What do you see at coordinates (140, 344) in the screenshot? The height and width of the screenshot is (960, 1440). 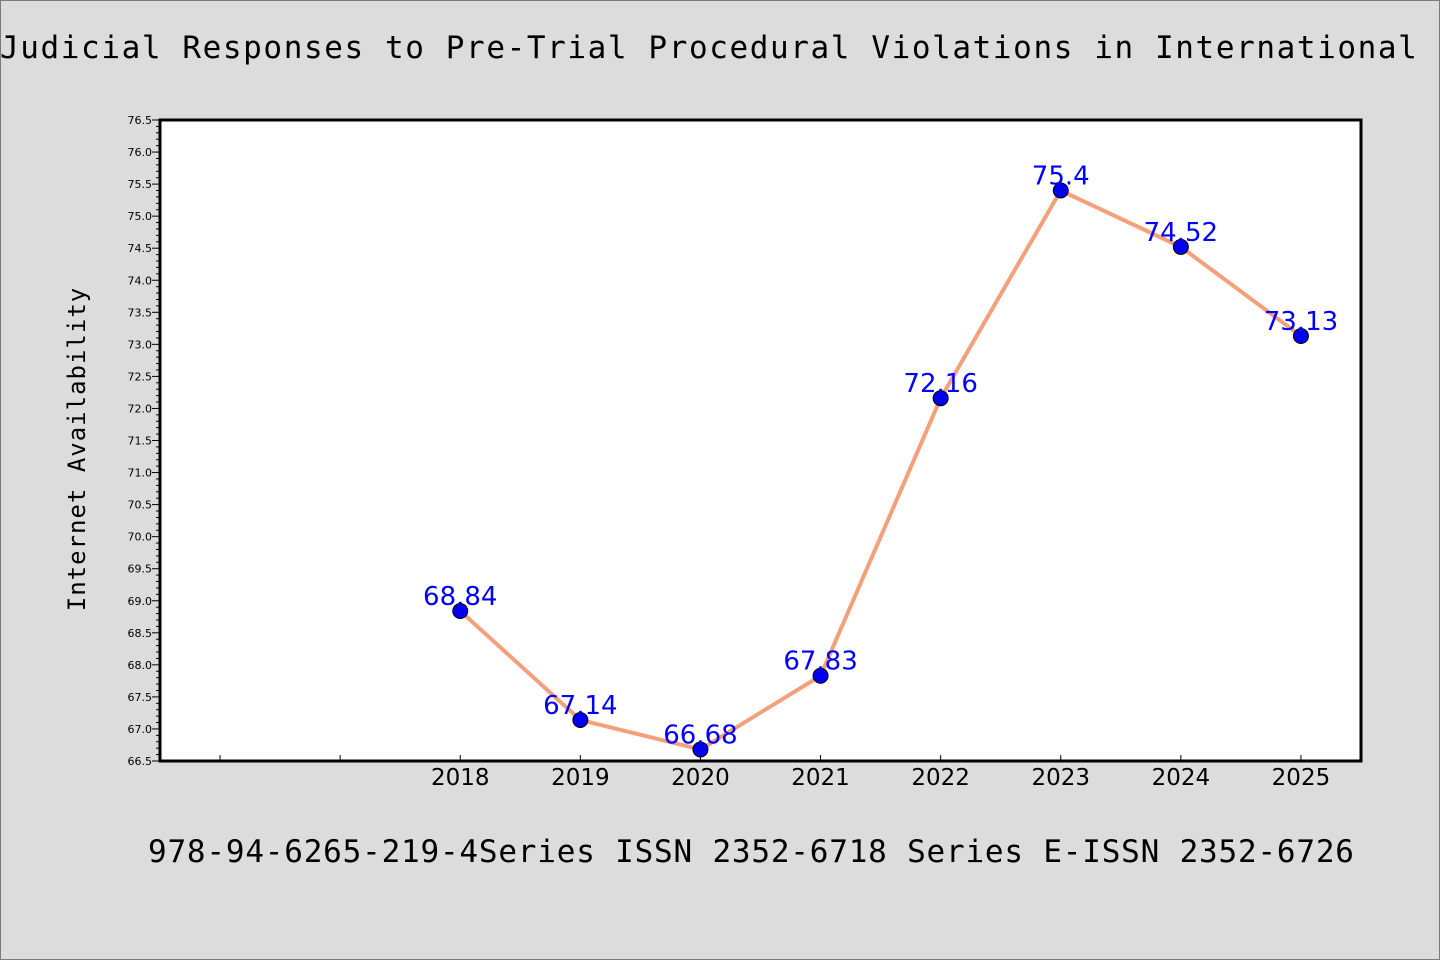 I see `y-tick-label: 73.0` at bounding box center [140, 344].